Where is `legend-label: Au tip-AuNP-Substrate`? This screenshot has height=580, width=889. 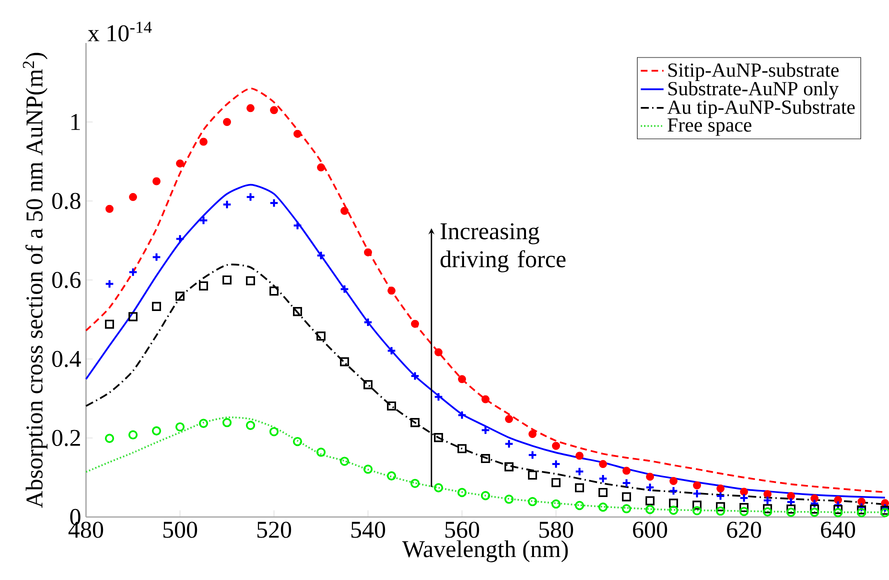 legend-label: Au tip-AuNP-Substrate is located at coordinates (761, 109).